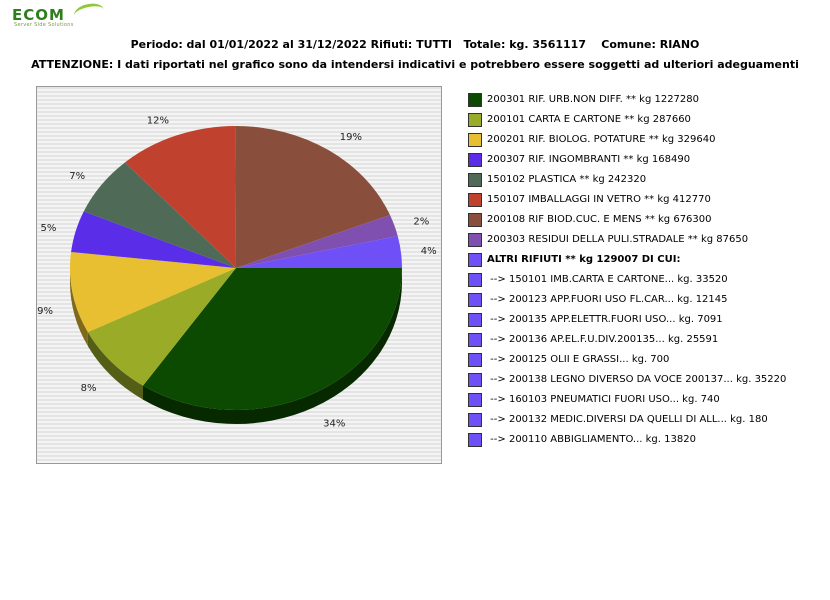 The width and height of the screenshot is (830, 600). I want to click on legend-label: 150102 PLASTICA ** kg 242320, so click(567, 179).